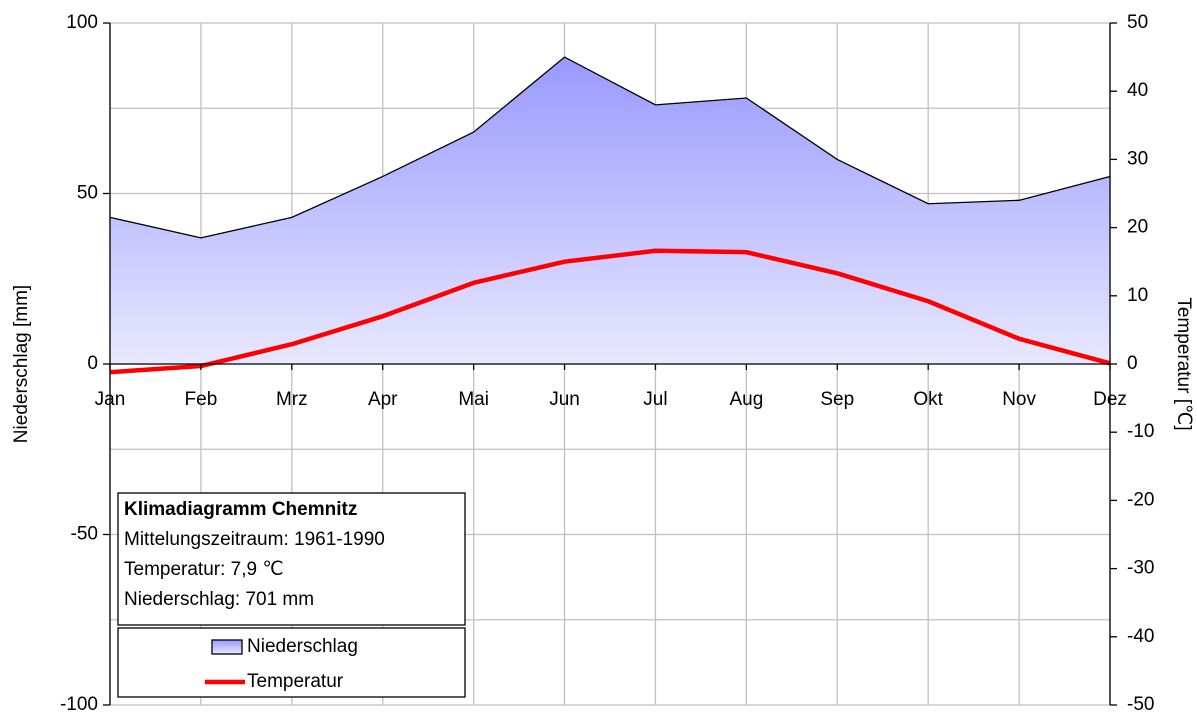  What do you see at coordinates (254, 539) in the screenshot?
I see `info-line: Mittelungszeitraum: 1961-1990` at bounding box center [254, 539].